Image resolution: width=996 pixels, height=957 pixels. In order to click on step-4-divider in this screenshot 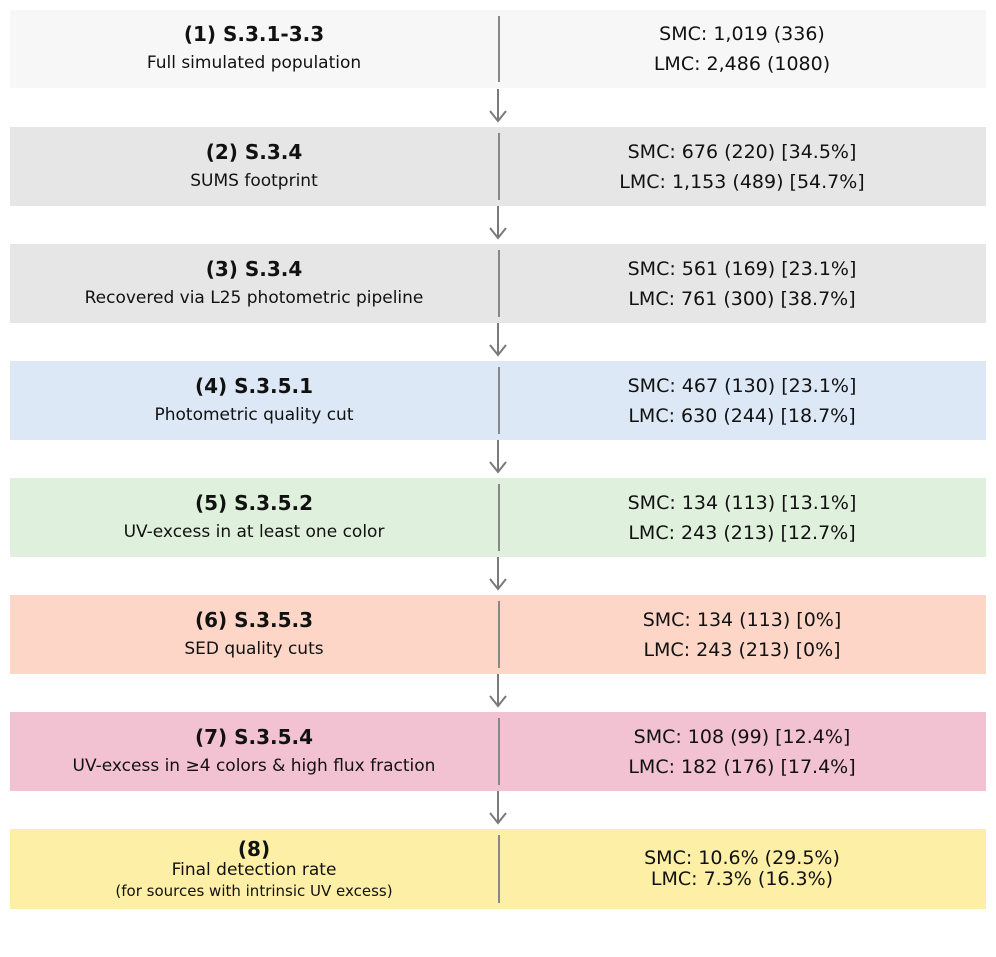, I will do `click(499, 400)`.